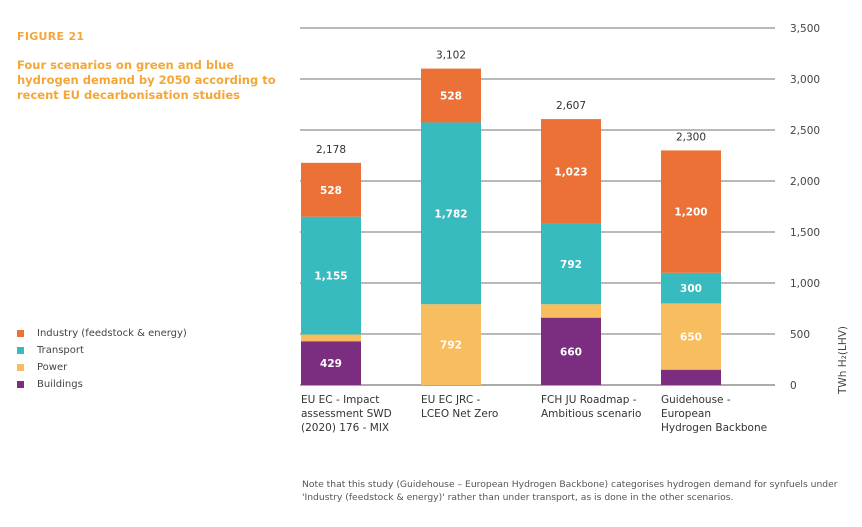  I want to click on category-label: Guidehouse -, so click(696, 400).